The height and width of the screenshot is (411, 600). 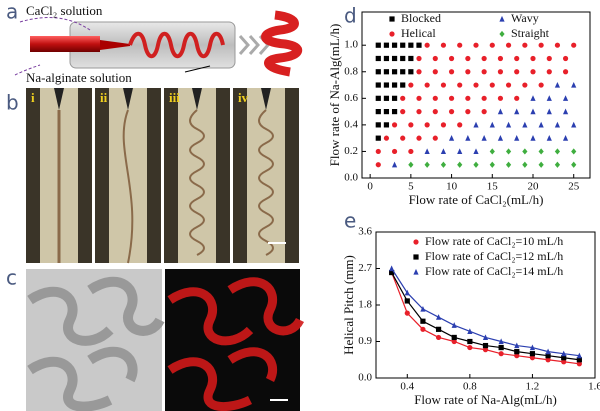 What do you see at coordinates (266, 175) in the screenshot?
I see `channel` at bounding box center [266, 175].